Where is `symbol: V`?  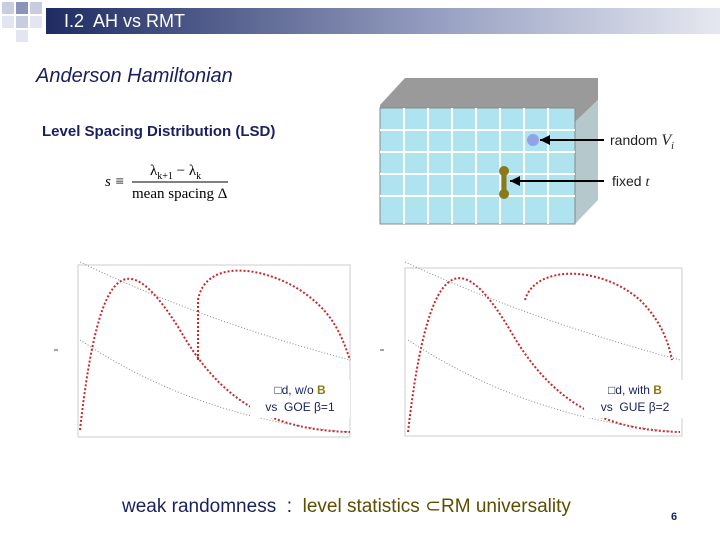 symbol: V is located at coordinates (667, 140).